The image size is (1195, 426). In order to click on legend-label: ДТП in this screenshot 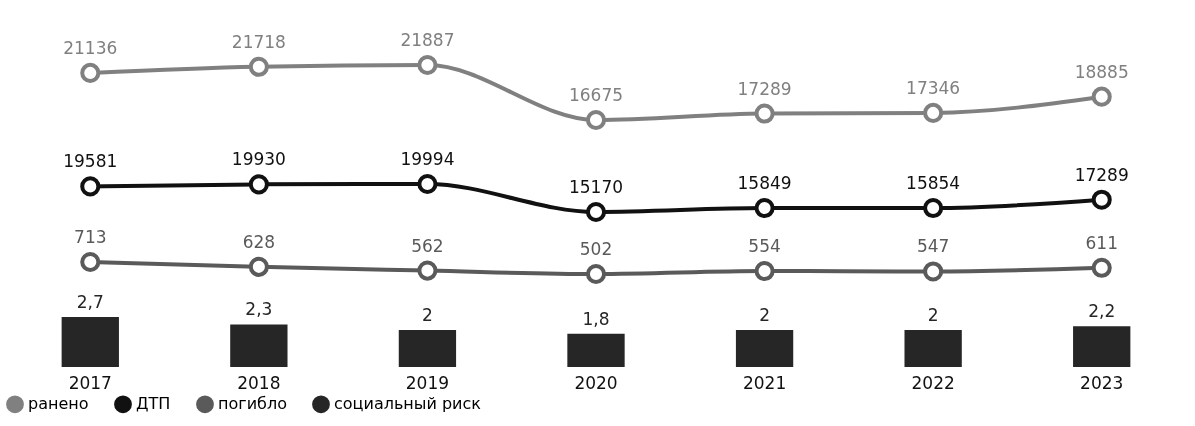, I will do `click(153, 404)`.